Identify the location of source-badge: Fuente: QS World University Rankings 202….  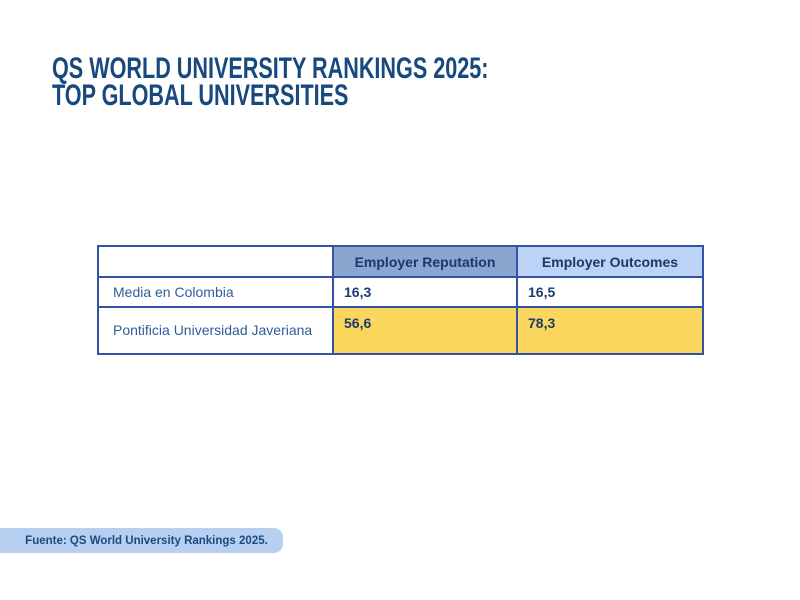
(141, 540).